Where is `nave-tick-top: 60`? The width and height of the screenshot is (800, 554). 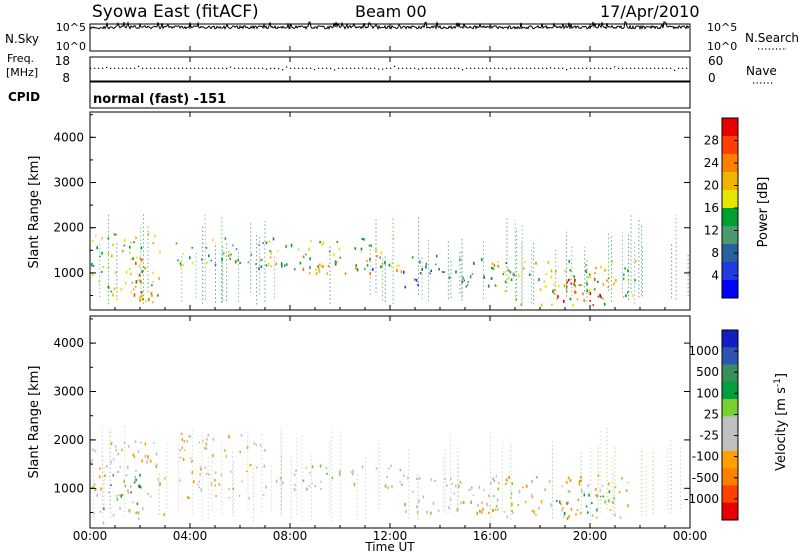 nave-tick-top: 60 is located at coordinates (715, 61).